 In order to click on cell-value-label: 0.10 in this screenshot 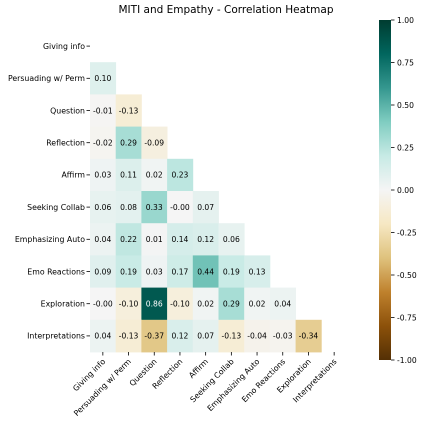, I will do `click(102, 78)`.